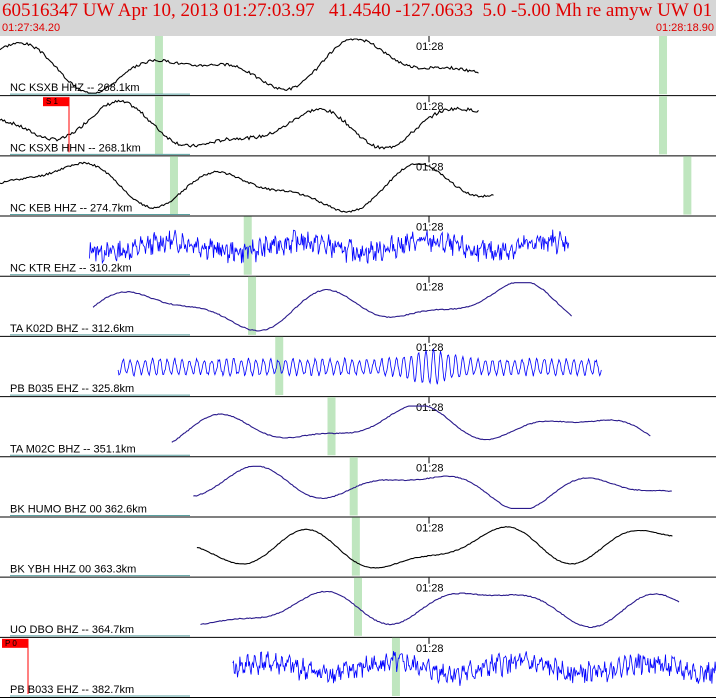 Image resolution: width=716 pixels, height=698 pixels. I want to click on trace-row: 01:28 S 1 NC KSXB HHN -- 268.1km, so click(358, 126).